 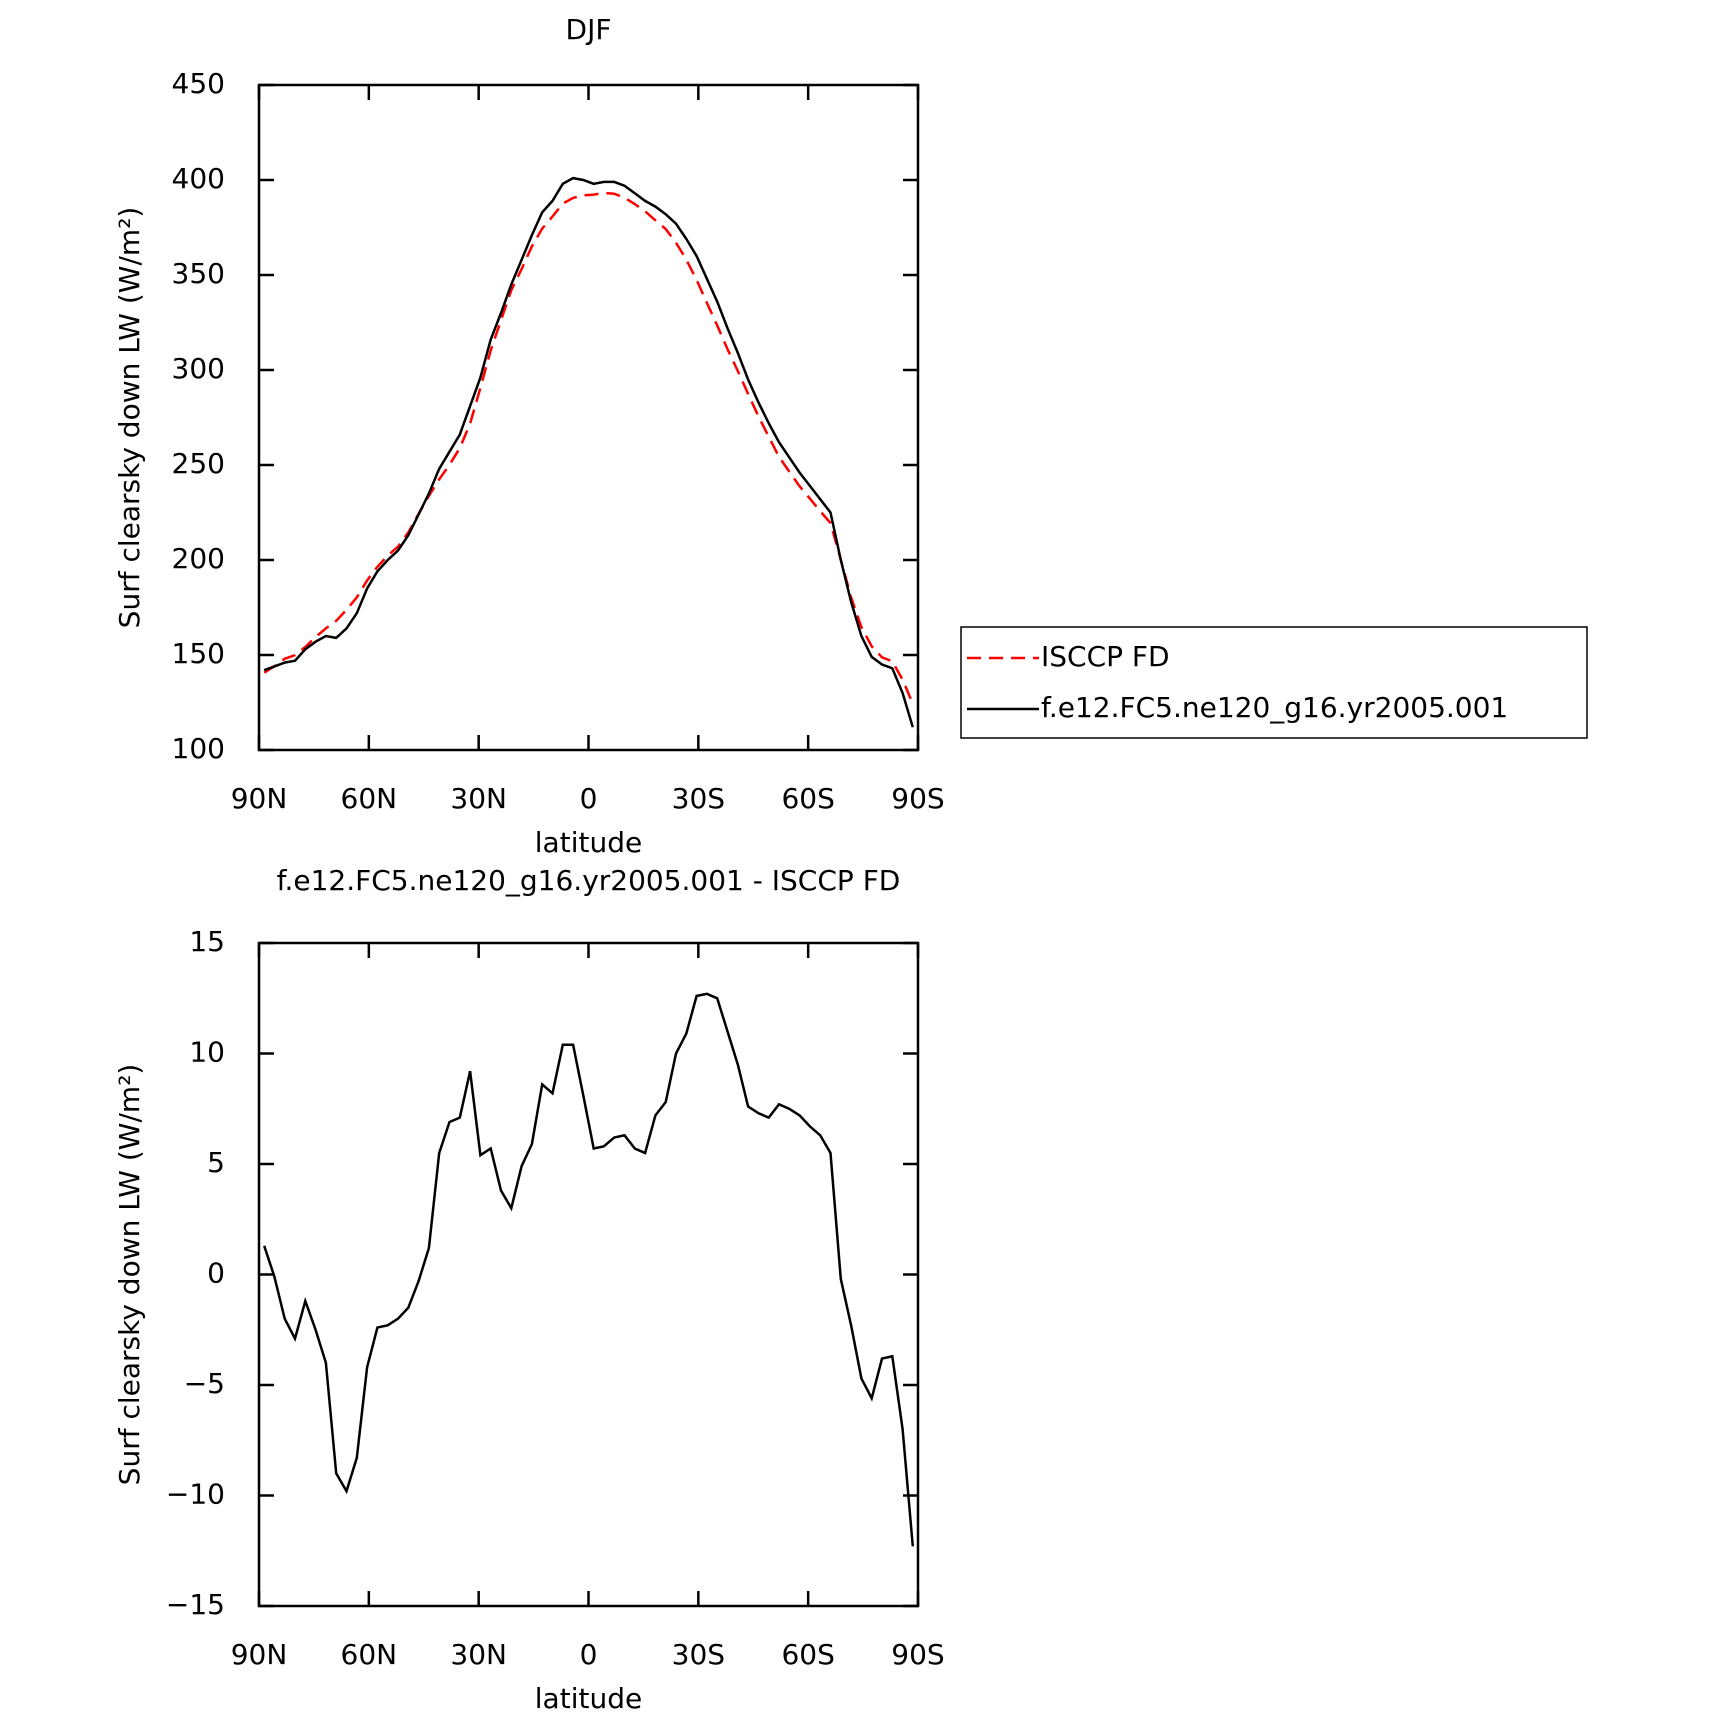 What do you see at coordinates (198, 748) in the screenshot?
I see `y-tick-label: 100` at bounding box center [198, 748].